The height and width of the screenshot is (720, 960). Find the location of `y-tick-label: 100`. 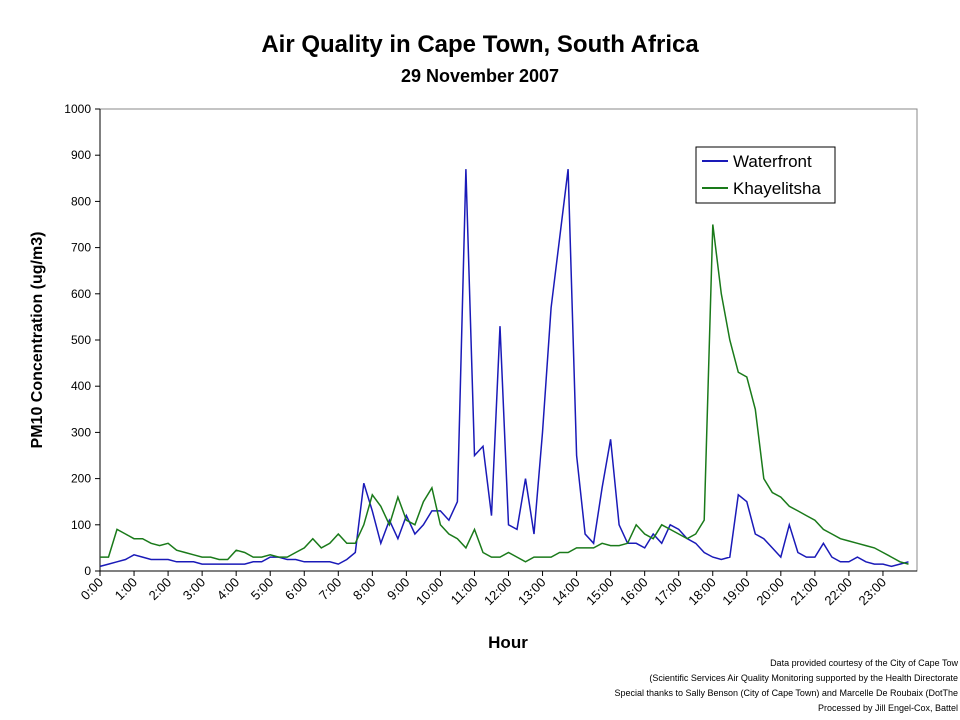

y-tick-label: 100 is located at coordinates (81, 525).